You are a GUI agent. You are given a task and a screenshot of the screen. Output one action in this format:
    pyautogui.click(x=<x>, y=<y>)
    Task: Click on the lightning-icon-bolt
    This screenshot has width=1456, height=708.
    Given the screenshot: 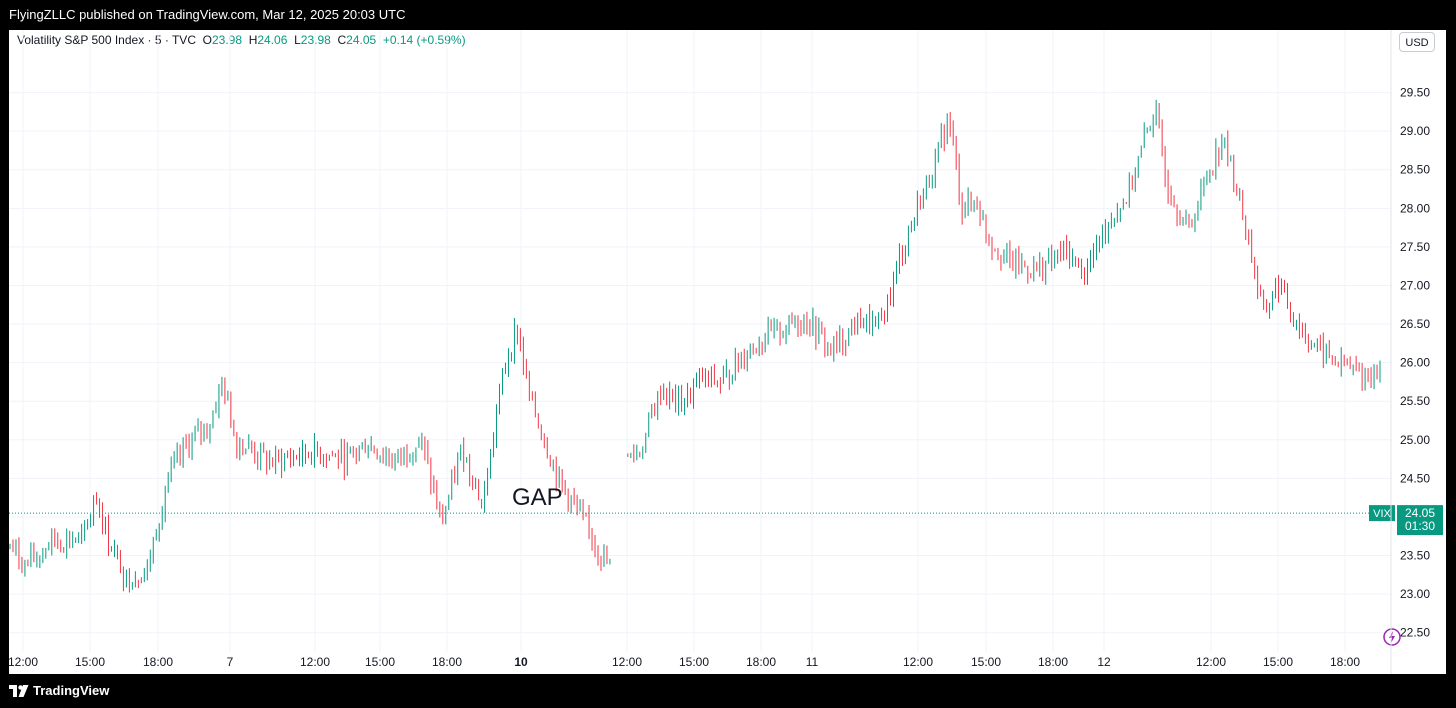 What is the action you would take?
    pyautogui.click(x=1392, y=637)
    